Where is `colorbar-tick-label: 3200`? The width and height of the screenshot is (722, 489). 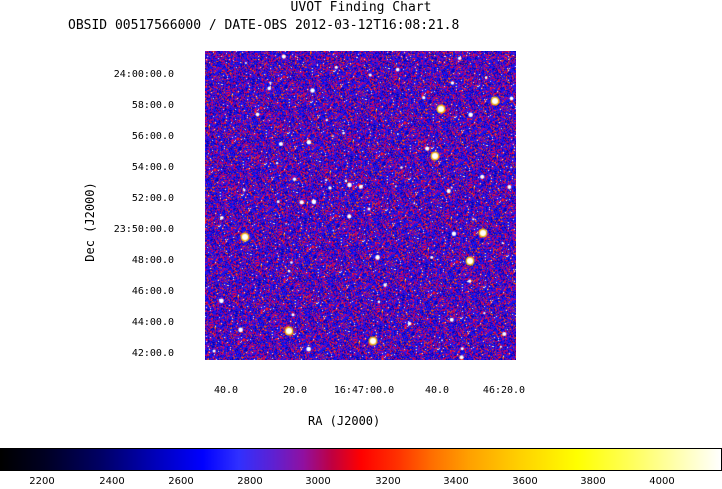
colorbar-tick-label: 3200 is located at coordinates (388, 481).